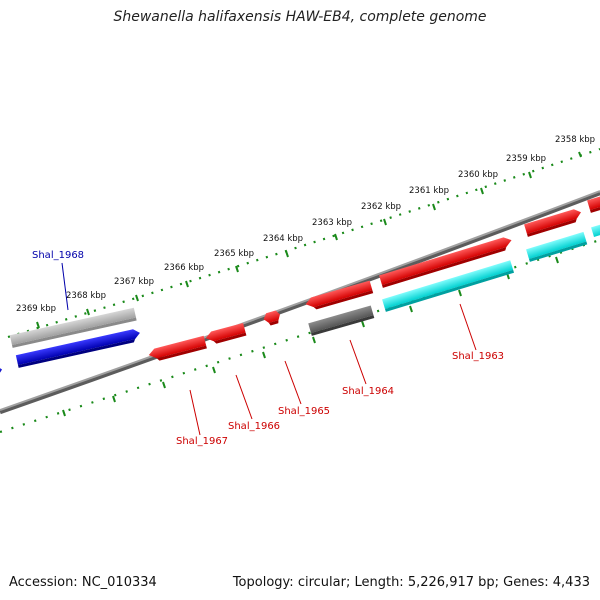  I want to click on gene-label-shal-1967: Shal_1967, so click(202, 441).